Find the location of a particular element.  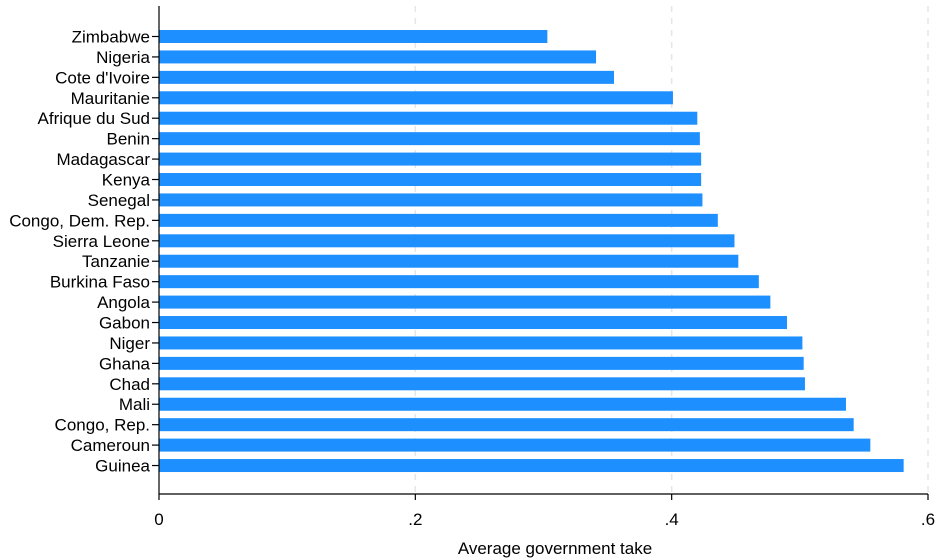

x-tick-label: 0 is located at coordinates (158, 519).